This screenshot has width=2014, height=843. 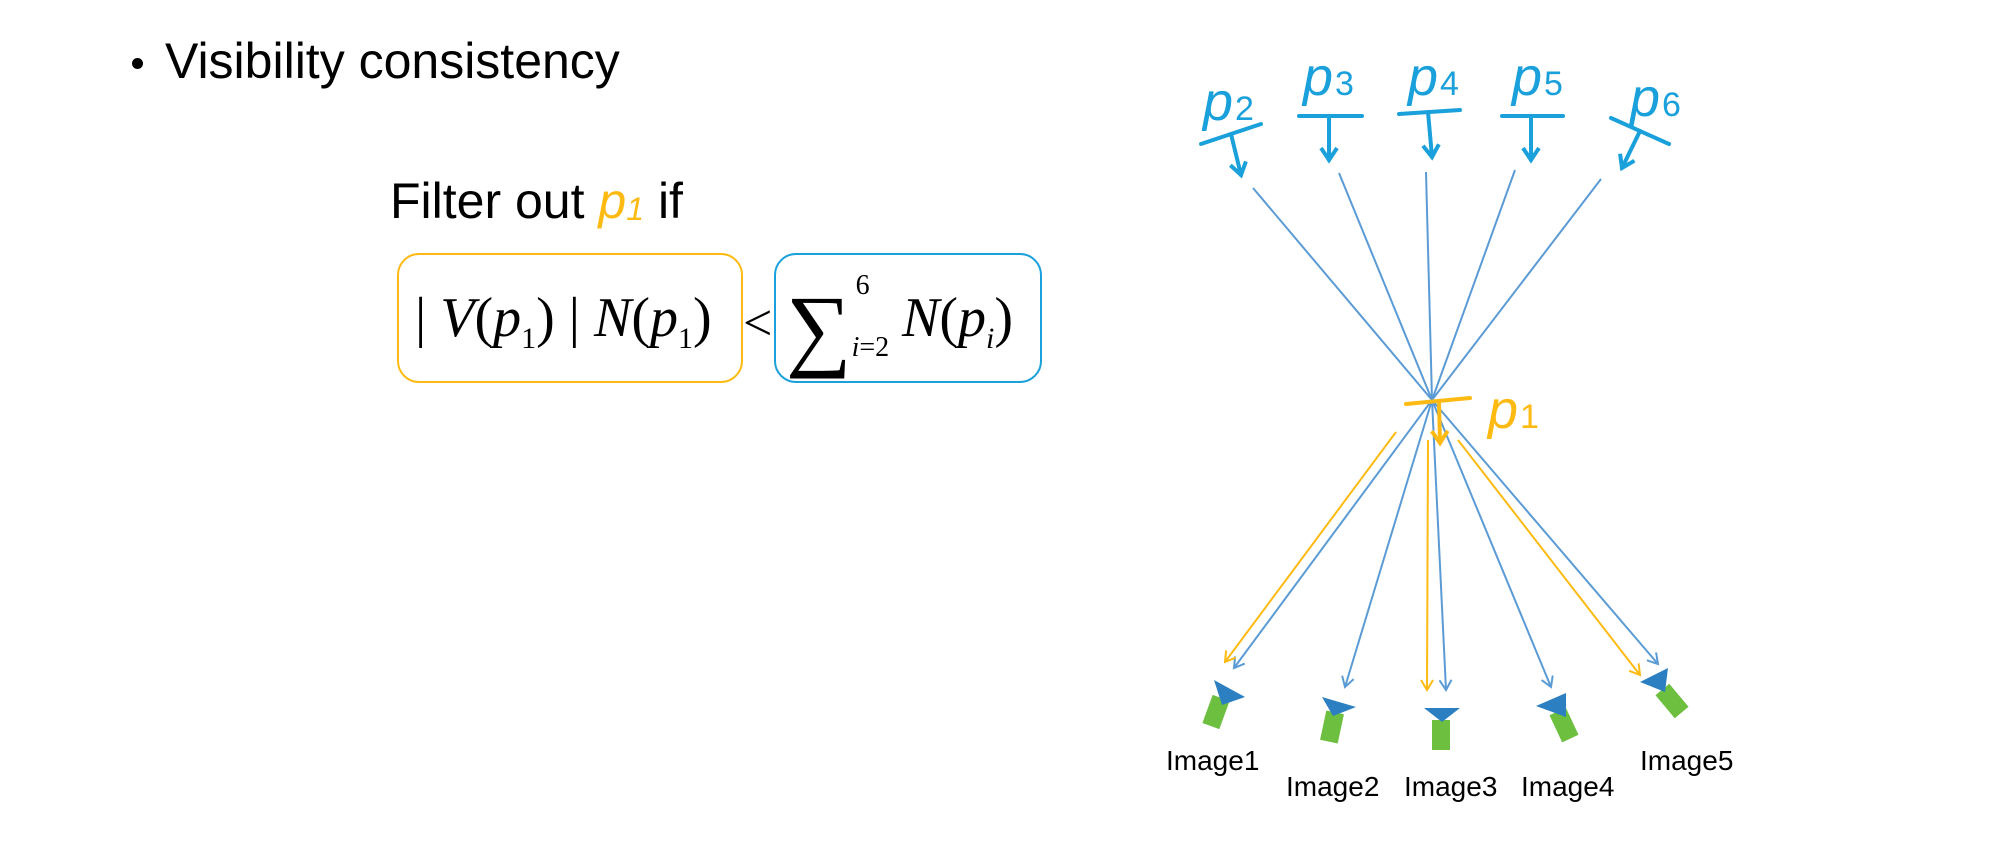 I want to click on label-p3: p3, so click(x=1327, y=77).